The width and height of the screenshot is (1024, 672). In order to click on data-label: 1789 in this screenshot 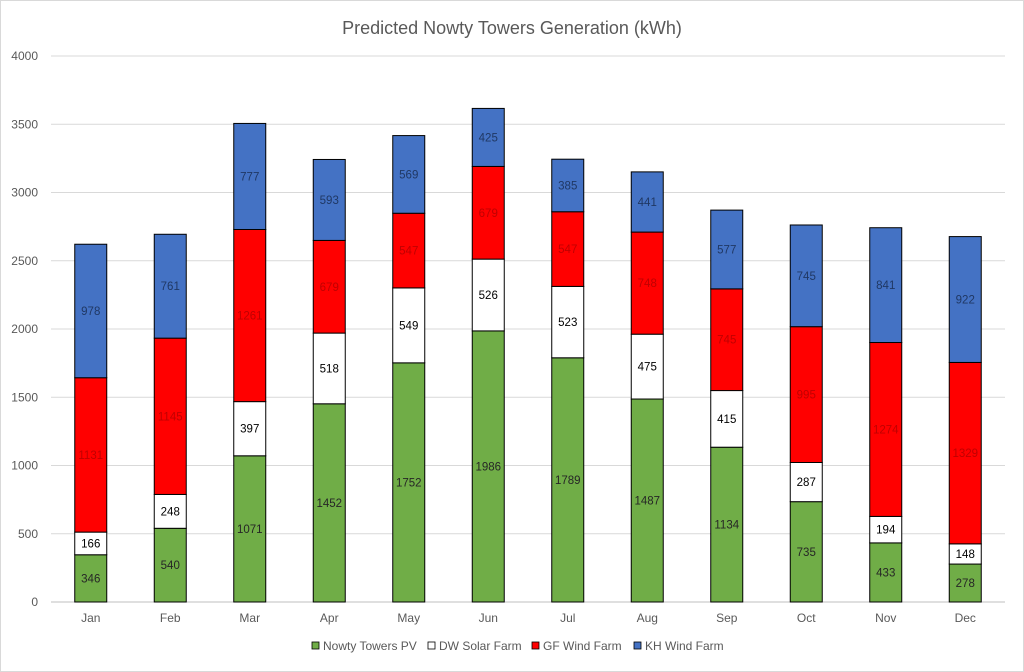, I will do `click(568, 481)`.